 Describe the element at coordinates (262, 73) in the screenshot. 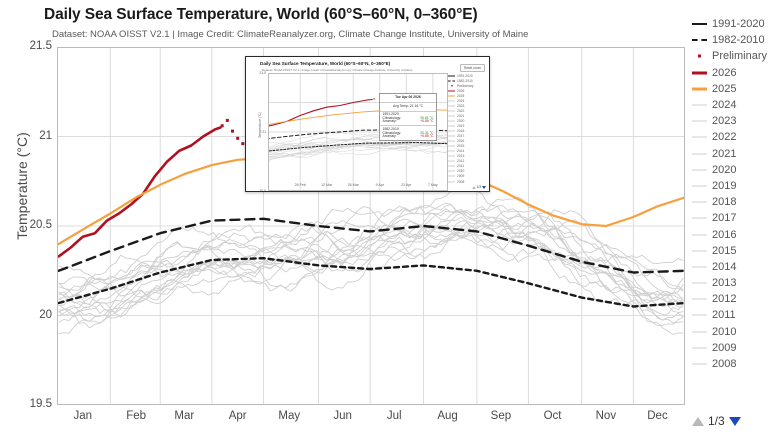

I see `inset-y-tick-label: 21.5` at that location.